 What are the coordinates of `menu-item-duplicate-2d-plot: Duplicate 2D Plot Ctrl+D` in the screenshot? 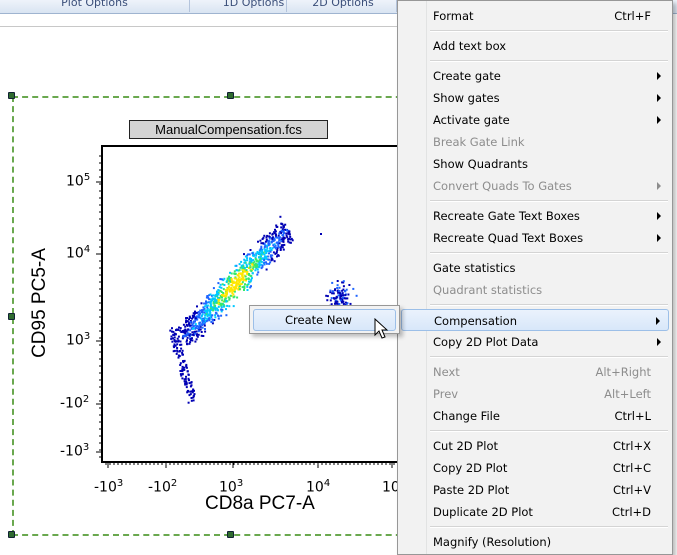 It's located at (542, 512).